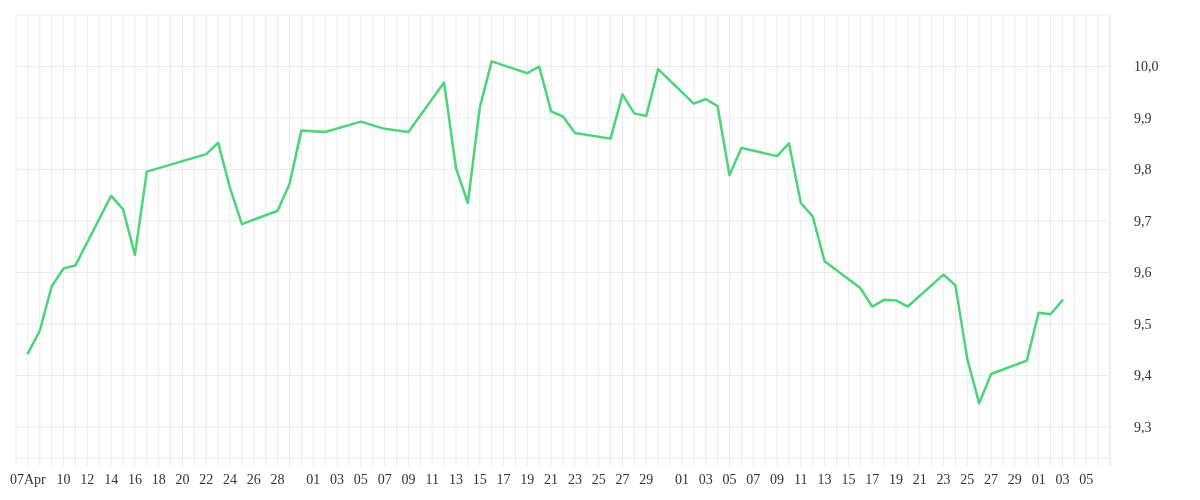 This screenshot has width=1200, height=500. I want to click on x-tick-label: 28, so click(277, 479).